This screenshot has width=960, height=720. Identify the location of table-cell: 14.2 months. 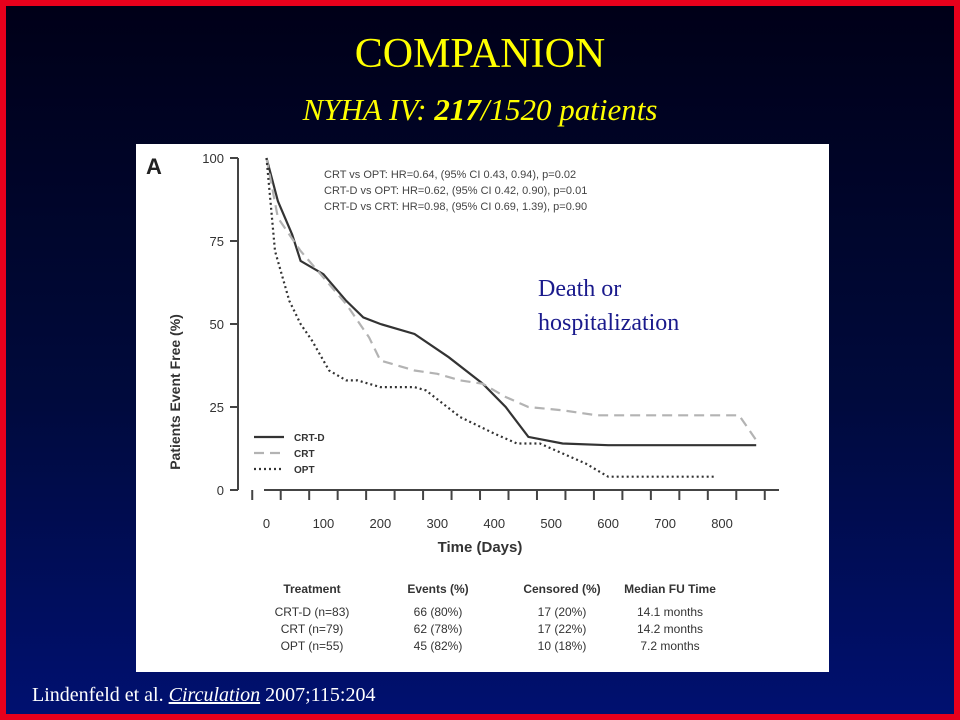
(670, 629).